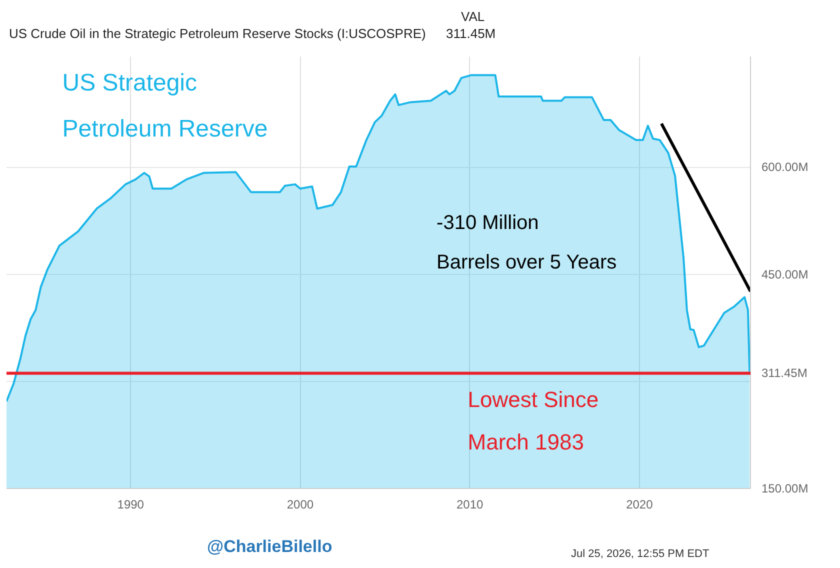 Image resolution: width=840 pixels, height=568 pixels. What do you see at coordinates (471, 34) in the screenshot?
I see `text: 311.45M` at bounding box center [471, 34].